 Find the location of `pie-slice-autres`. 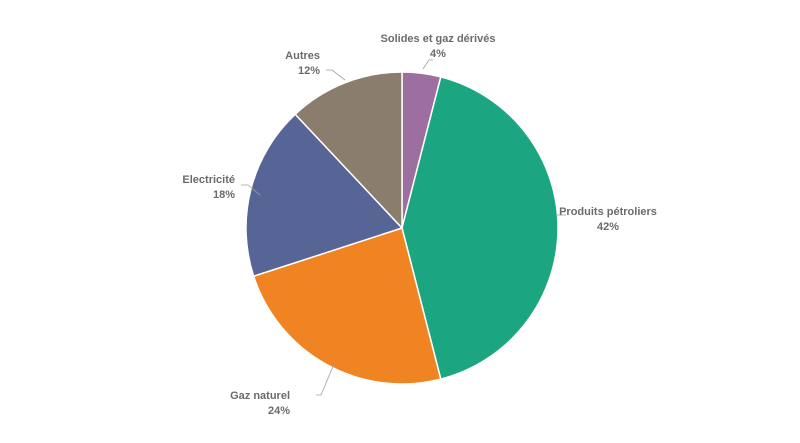

pie-slice-autres is located at coordinates (348, 150).